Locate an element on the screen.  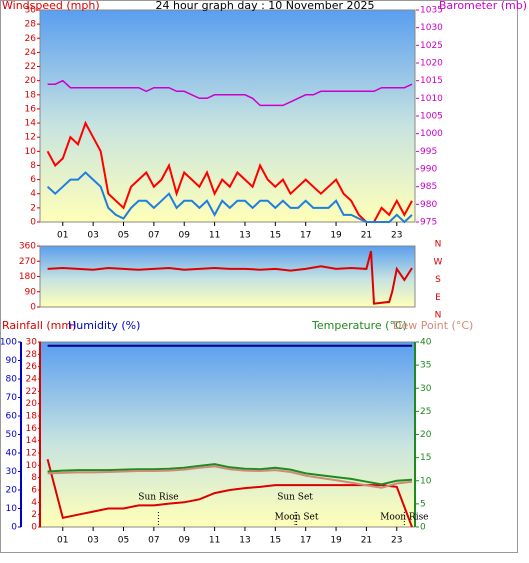
x-tick-label: 07 is located at coordinates (153, 236).